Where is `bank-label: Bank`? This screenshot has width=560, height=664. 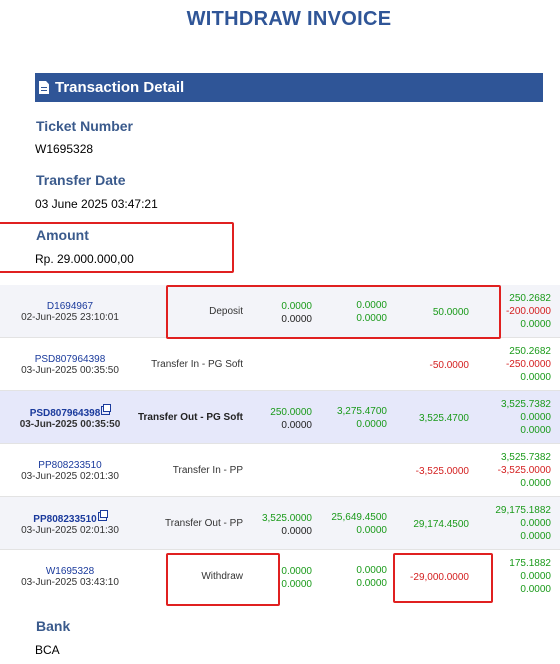
bank-label: Bank is located at coordinates (53, 626).